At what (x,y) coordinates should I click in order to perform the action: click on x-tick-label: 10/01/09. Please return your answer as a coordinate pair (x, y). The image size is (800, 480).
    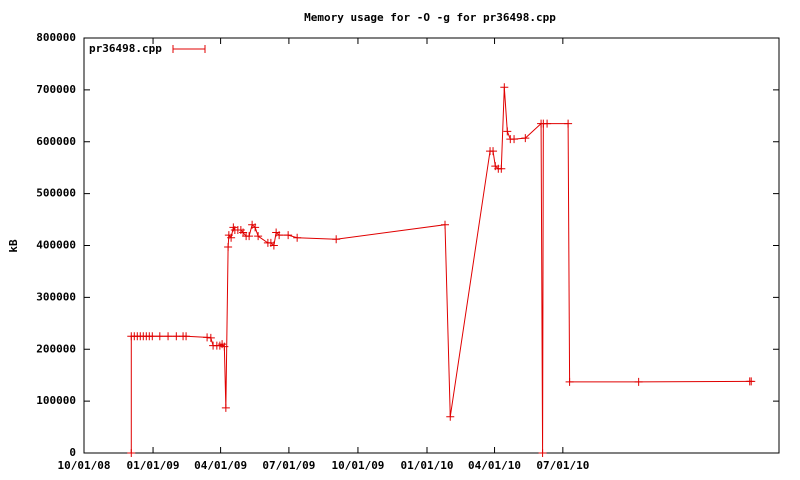
    Looking at the image, I should click on (357, 465).